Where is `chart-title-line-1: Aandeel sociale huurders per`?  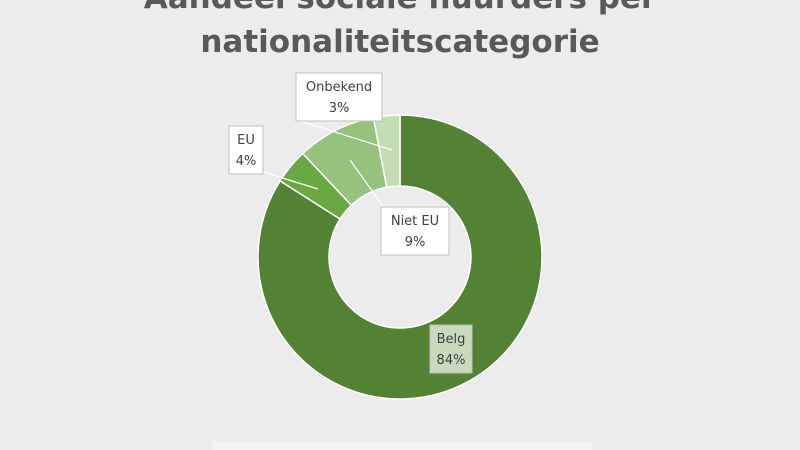
chart-title-line-1: Aandeel sociale huurders per is located at coordinates (400, 10).